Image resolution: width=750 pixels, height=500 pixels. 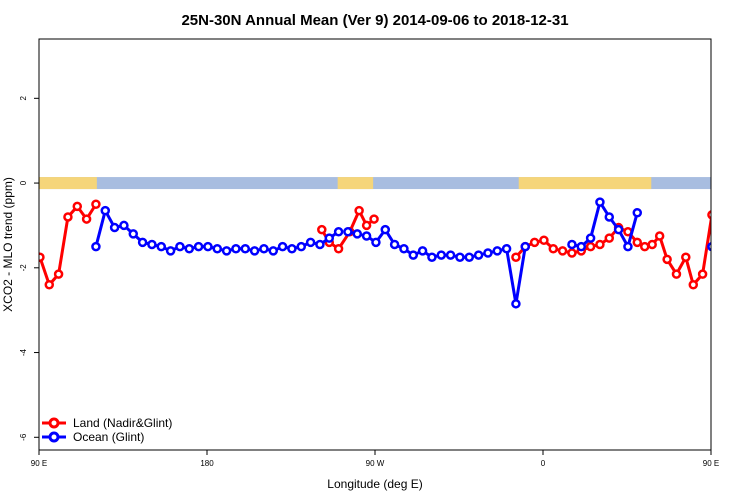 I want to click on y-axis-ticks: -6 -4 -2 0 2, so click(x=29, y=268).